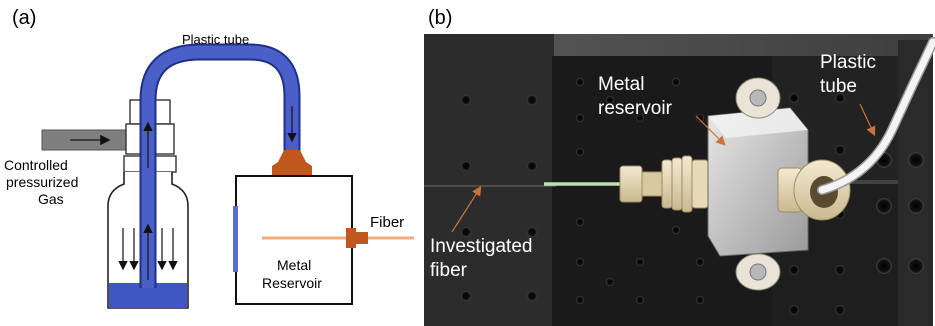 The height and width of the screenshot is (326, 935). What do you see at coordinates (758, 123) in the screenshot?
I see `metal-reservoir-top-face` at bounding box center [758, 123].